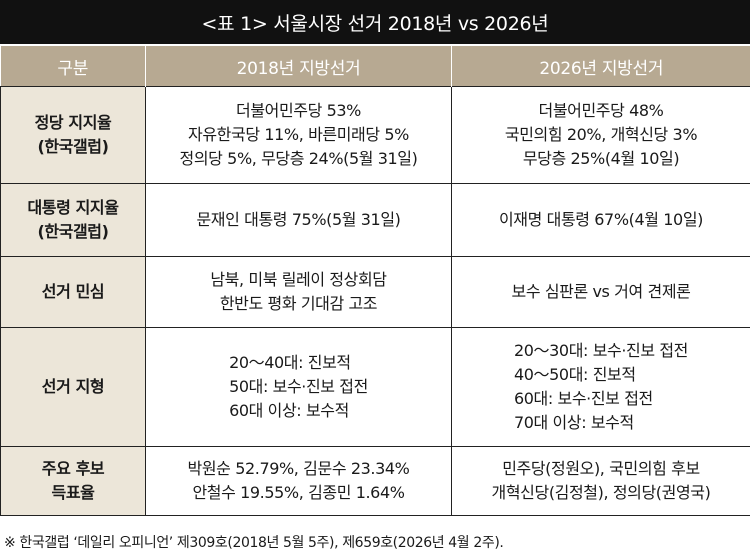 This screenshot has width=750, height=555. I want to click on cell-line: 개혁신당(김정철), 정의당(권영국), so click(601, 492).